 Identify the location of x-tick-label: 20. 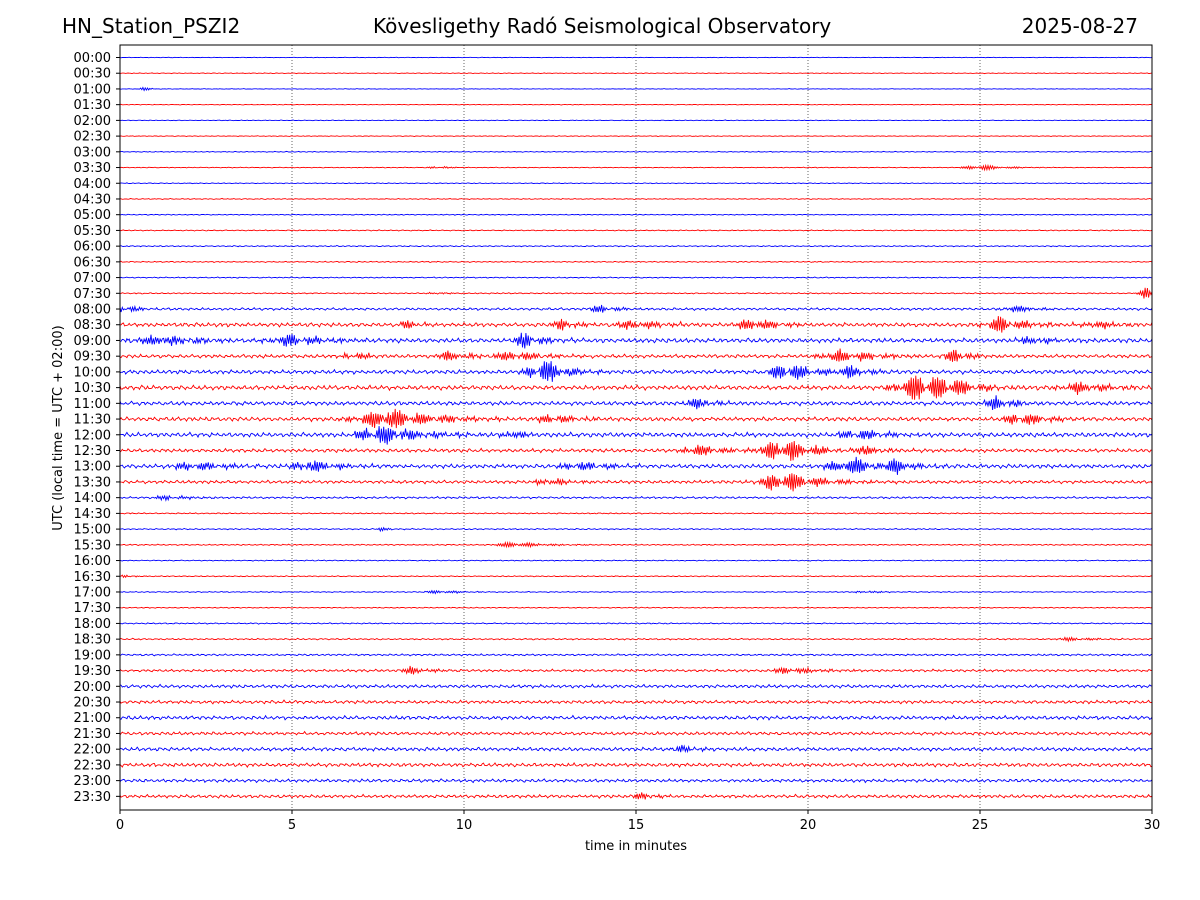
(808, 825).